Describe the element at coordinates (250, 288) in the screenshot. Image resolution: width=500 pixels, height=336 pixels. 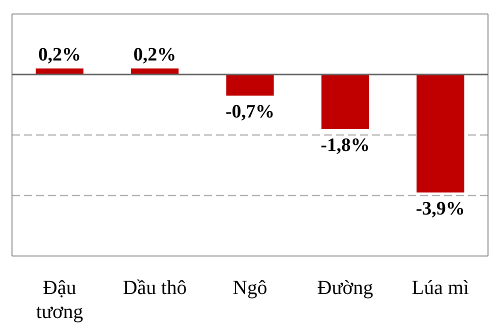
I see `x-tick-label: Ngô` at that location.